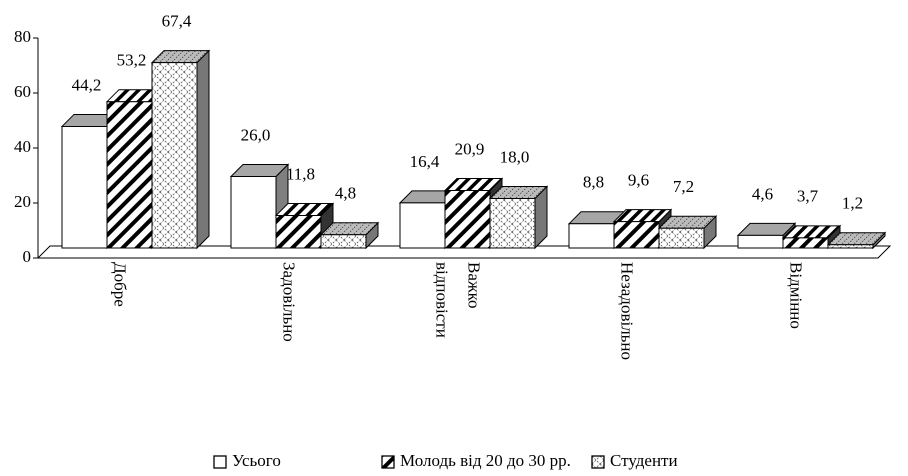 This screenshot has width=908, height=476. I want to click on value-label: 9,6, so click(638, 180).